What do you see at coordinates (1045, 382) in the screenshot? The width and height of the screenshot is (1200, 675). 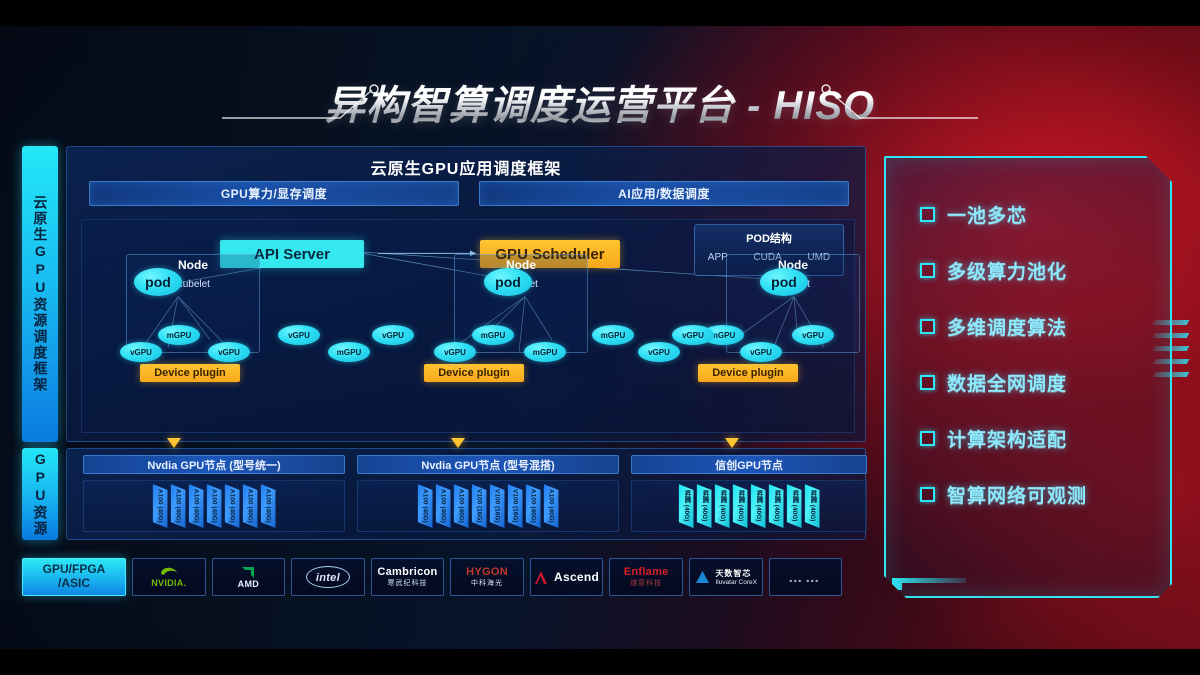 I see `feature-item-4: 数据全网调度` at bounding box center [1045, 382].